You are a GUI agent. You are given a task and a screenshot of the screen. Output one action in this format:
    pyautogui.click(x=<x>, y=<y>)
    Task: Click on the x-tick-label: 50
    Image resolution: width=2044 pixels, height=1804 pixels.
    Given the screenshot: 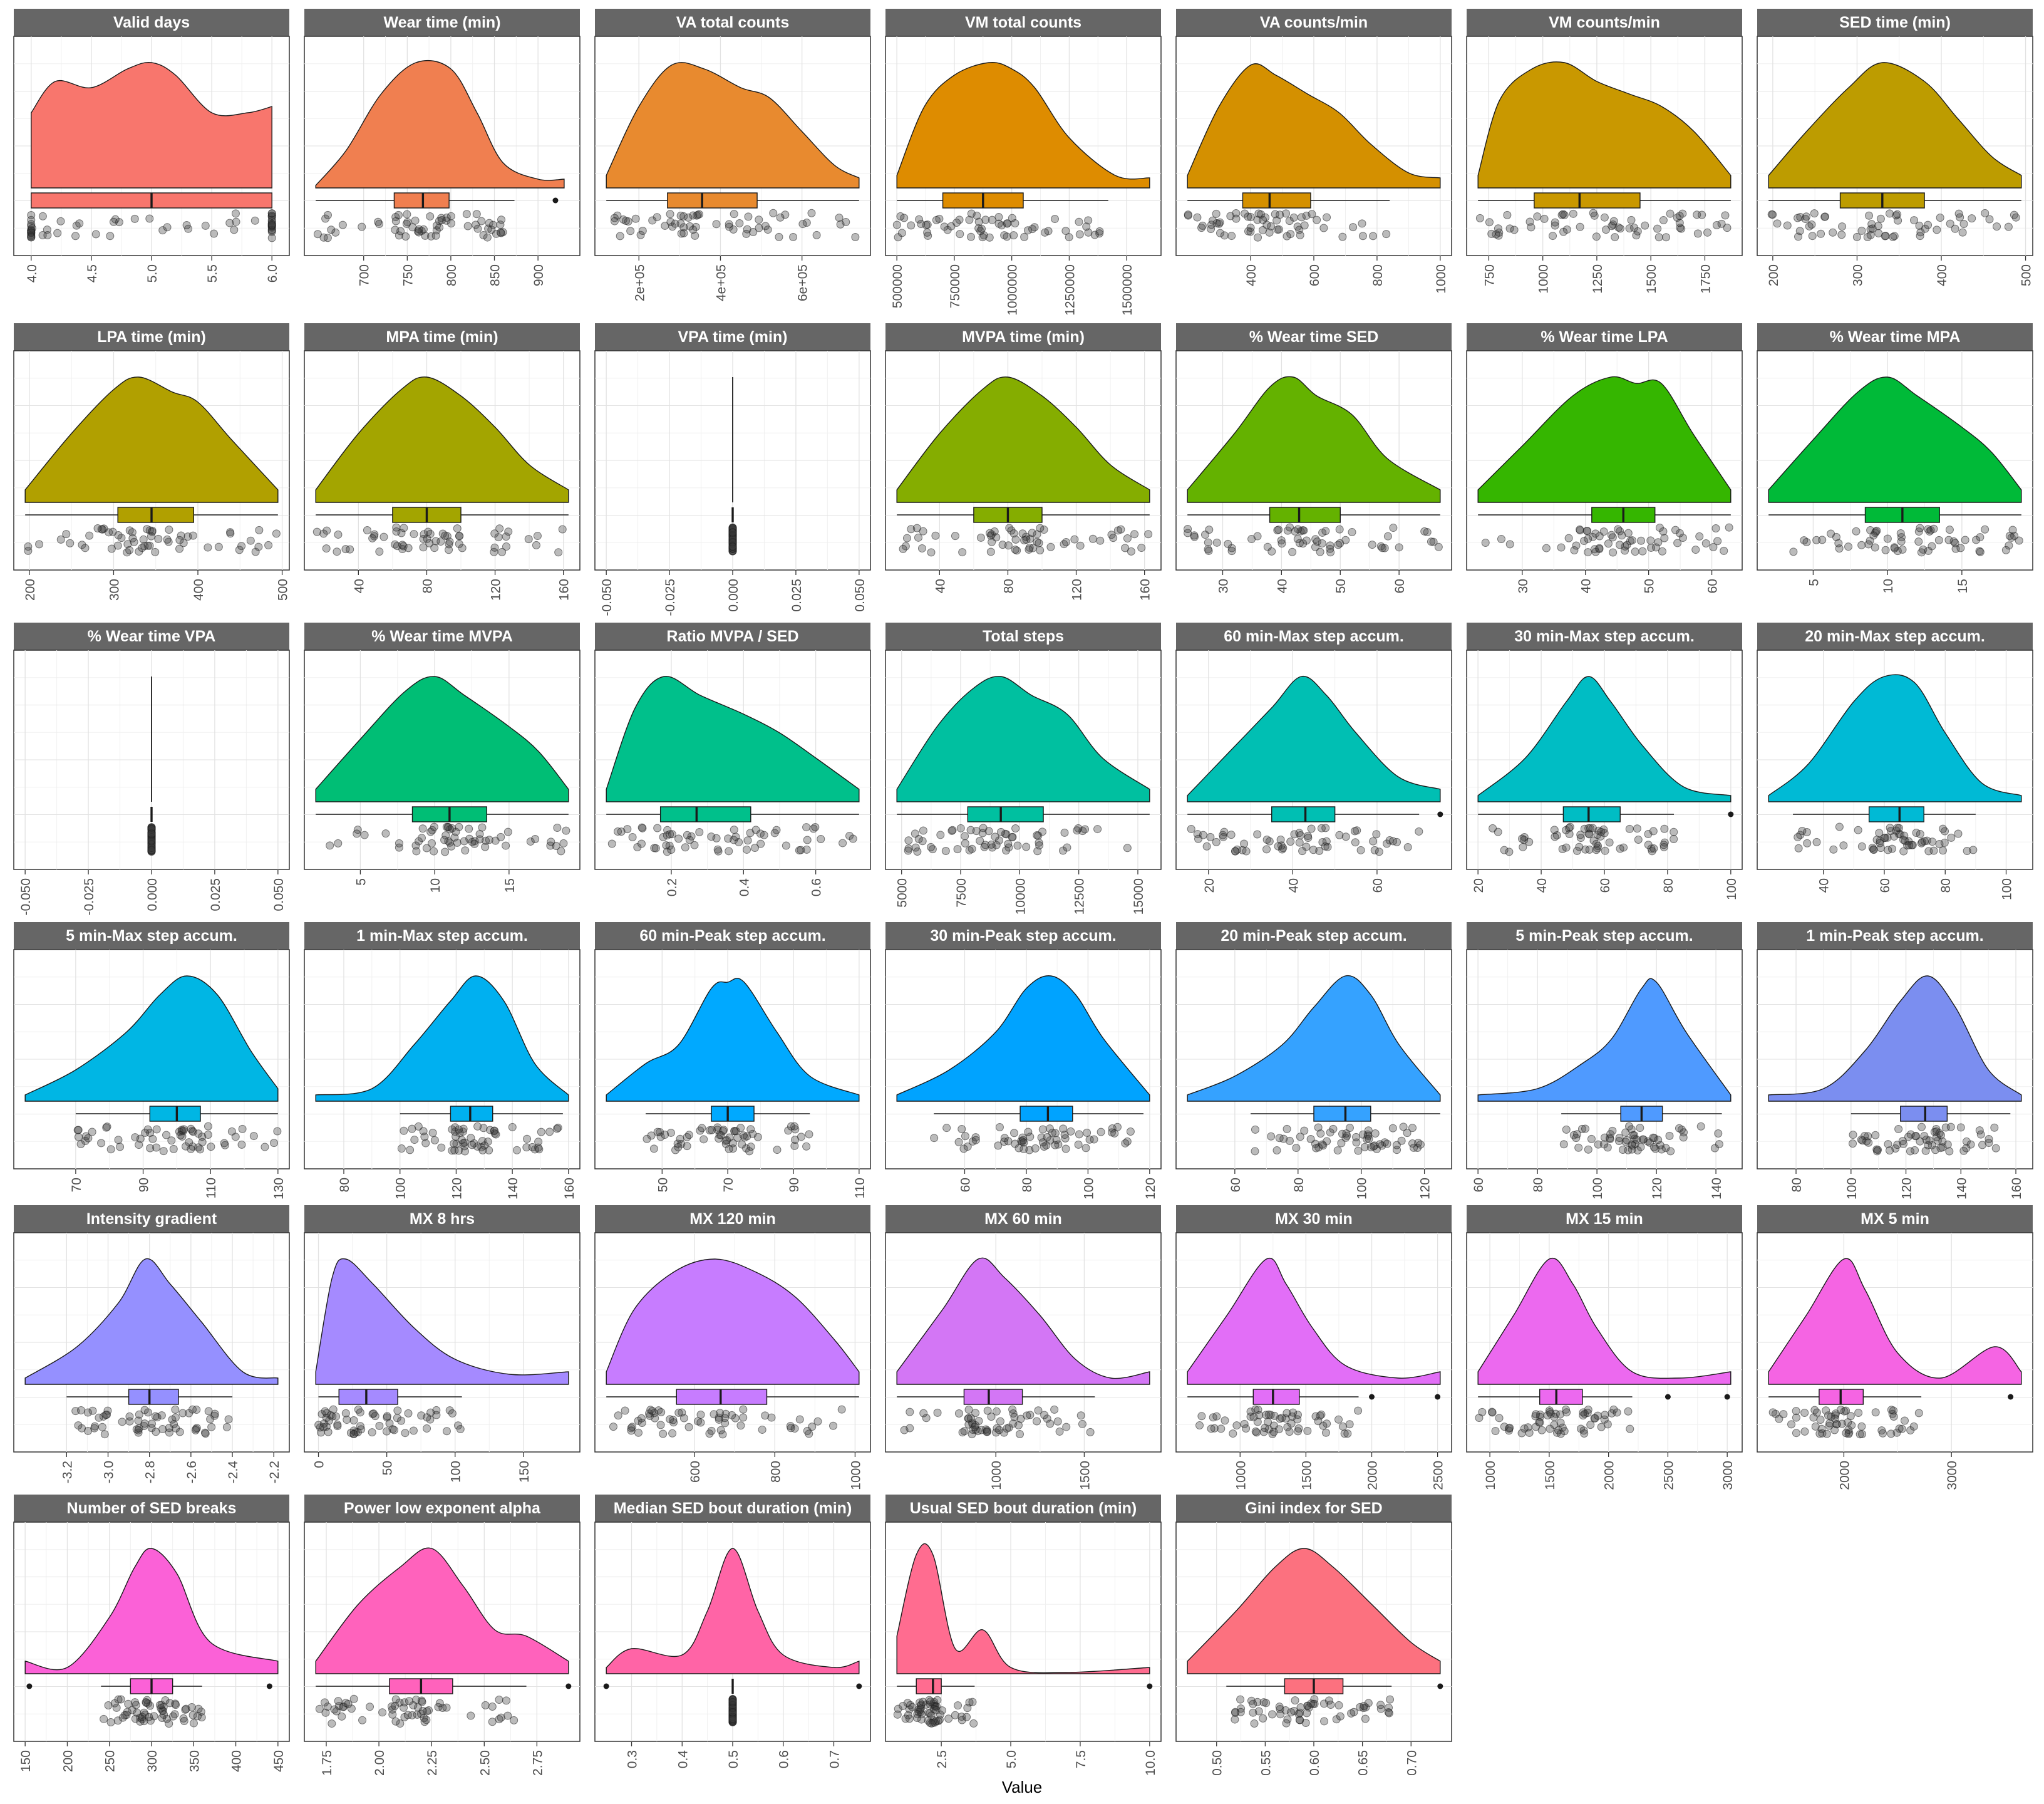 What is the action you would take?
    pyautogui.click(x=1341, y=586)
    